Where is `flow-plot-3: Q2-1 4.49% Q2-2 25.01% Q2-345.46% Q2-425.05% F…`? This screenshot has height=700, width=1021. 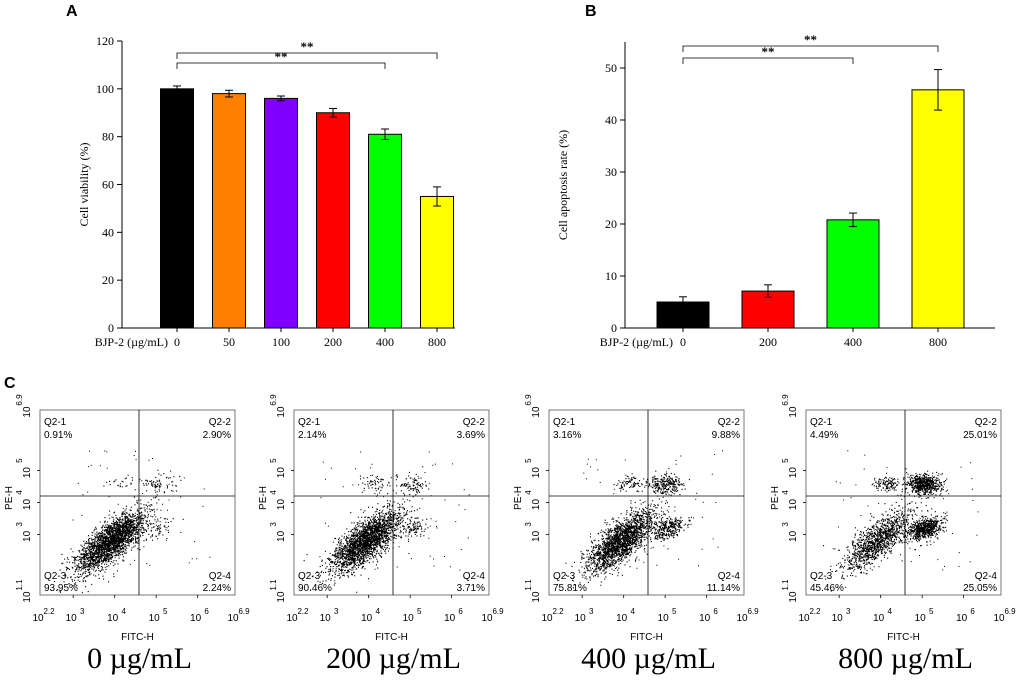 flow-plot-3: Q2-1 4.49% Q2-2 25.01% Q2-345.46% Q2-425.05% F… is located at coordinates (893, 518).